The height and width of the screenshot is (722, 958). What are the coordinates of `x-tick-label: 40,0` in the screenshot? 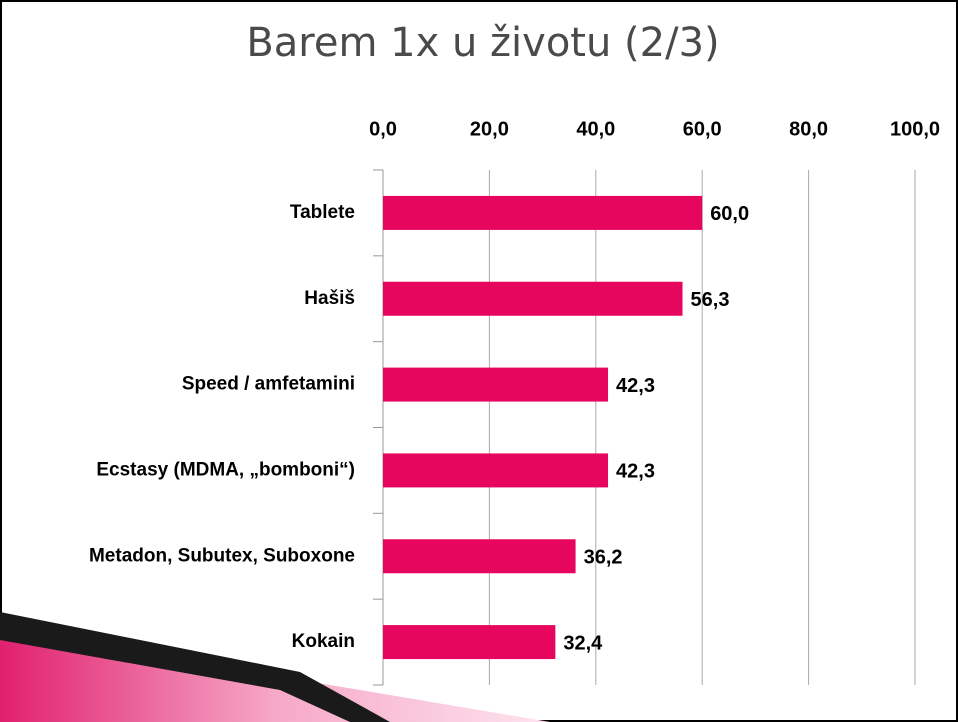 It's located at (595, 129).